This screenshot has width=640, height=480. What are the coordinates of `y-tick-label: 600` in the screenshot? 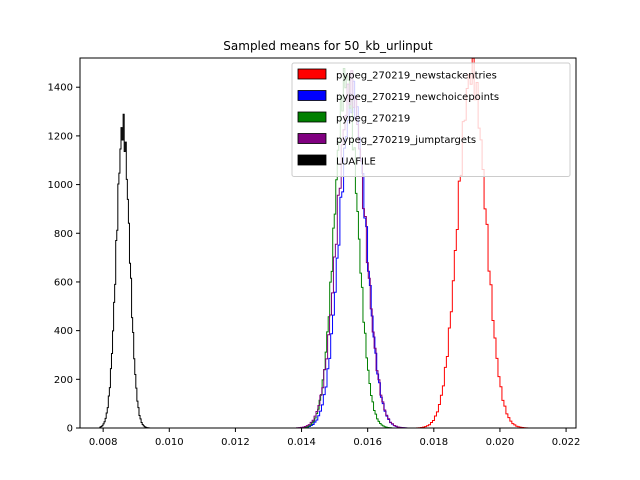 It's located at (63, 282).